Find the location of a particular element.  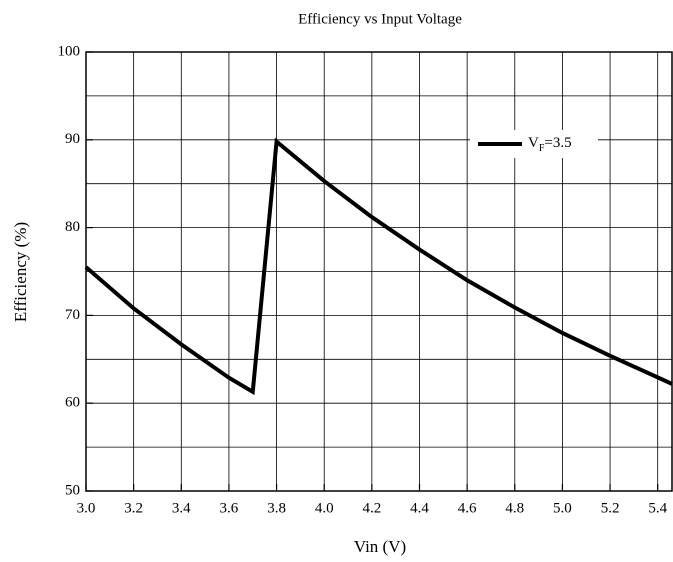

legend-label-suffix: =3.5 is located at coordinates (557, 143).